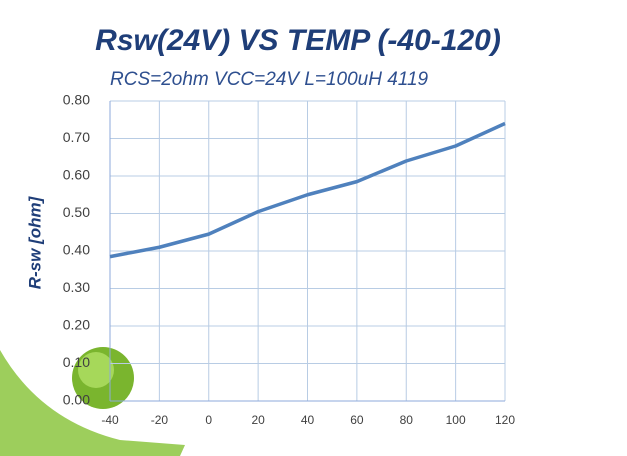 This screenshot has height=456, width=627. Describe the element at coordinates (76, 212) in the screenshot. I see `y-tick-label: 0.50` at that location.